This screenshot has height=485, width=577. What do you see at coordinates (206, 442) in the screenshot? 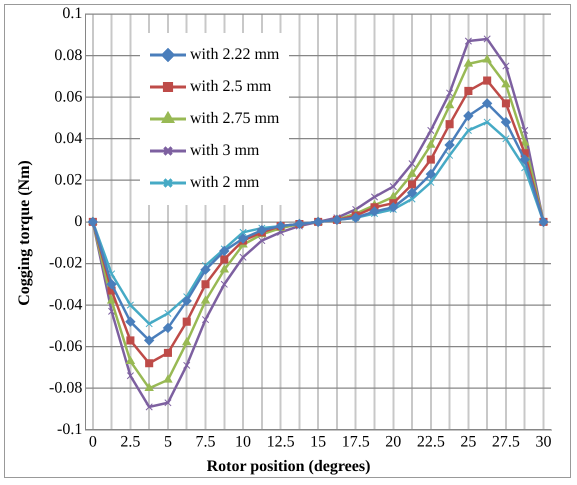
I see `x-tick-label: 7.5` at bounding box center [206, 442].